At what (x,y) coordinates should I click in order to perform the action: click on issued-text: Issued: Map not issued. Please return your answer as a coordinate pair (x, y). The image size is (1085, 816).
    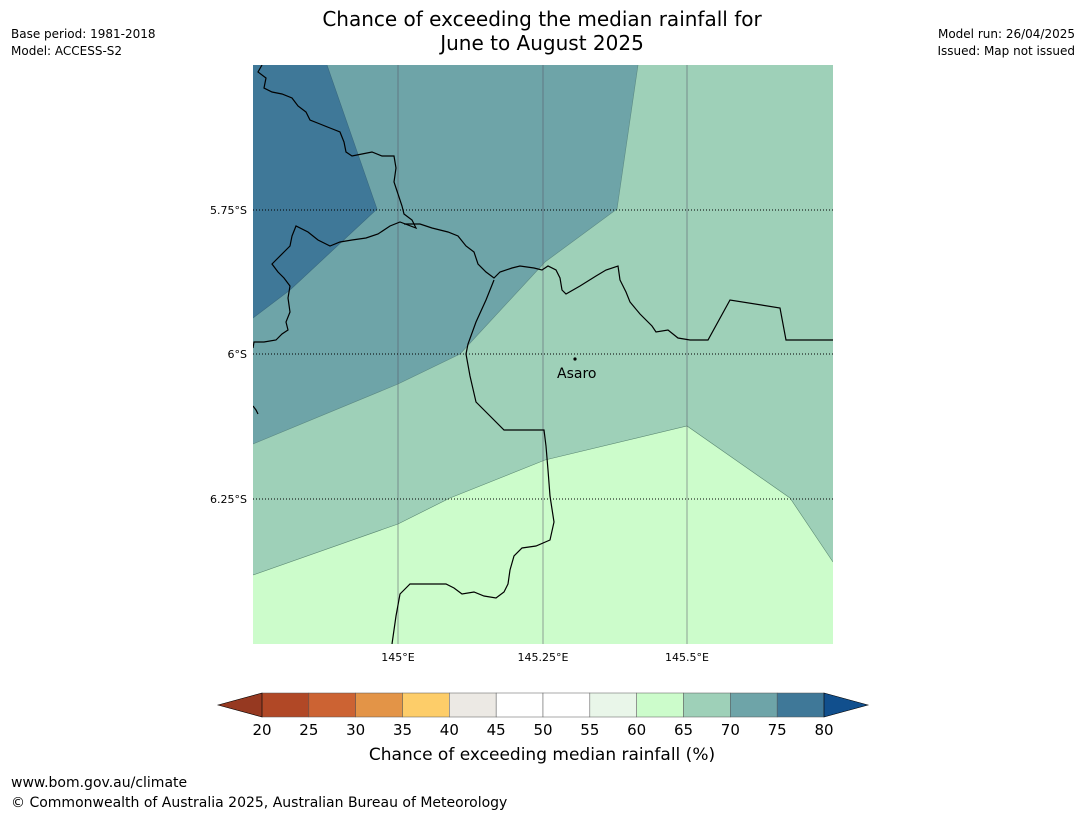
    Looking at the image, I should click on (1006, 51).